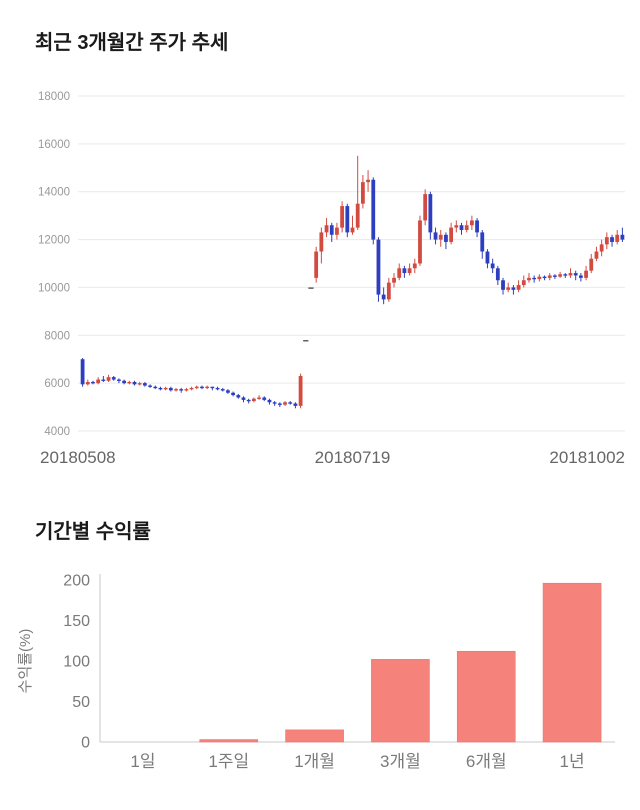 The height and width of the screenshot is (810, 640). I want to click on svg-text: 10000, so click(54, 288).